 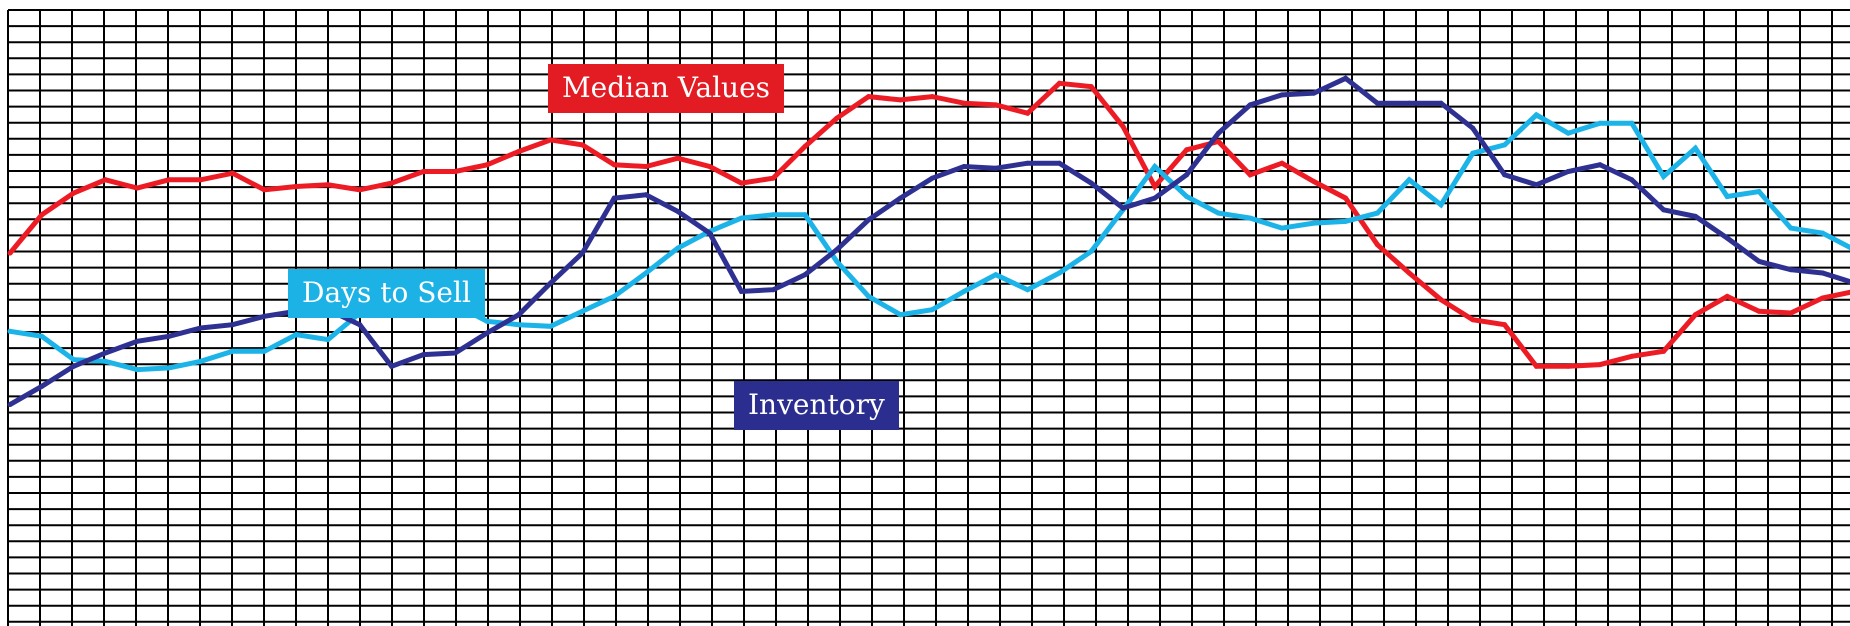 What do you see at coordinates (386, 293) in the screenshot?
I see `days-to-sell-label: Days to Sell` at bounding box center [386, 293].